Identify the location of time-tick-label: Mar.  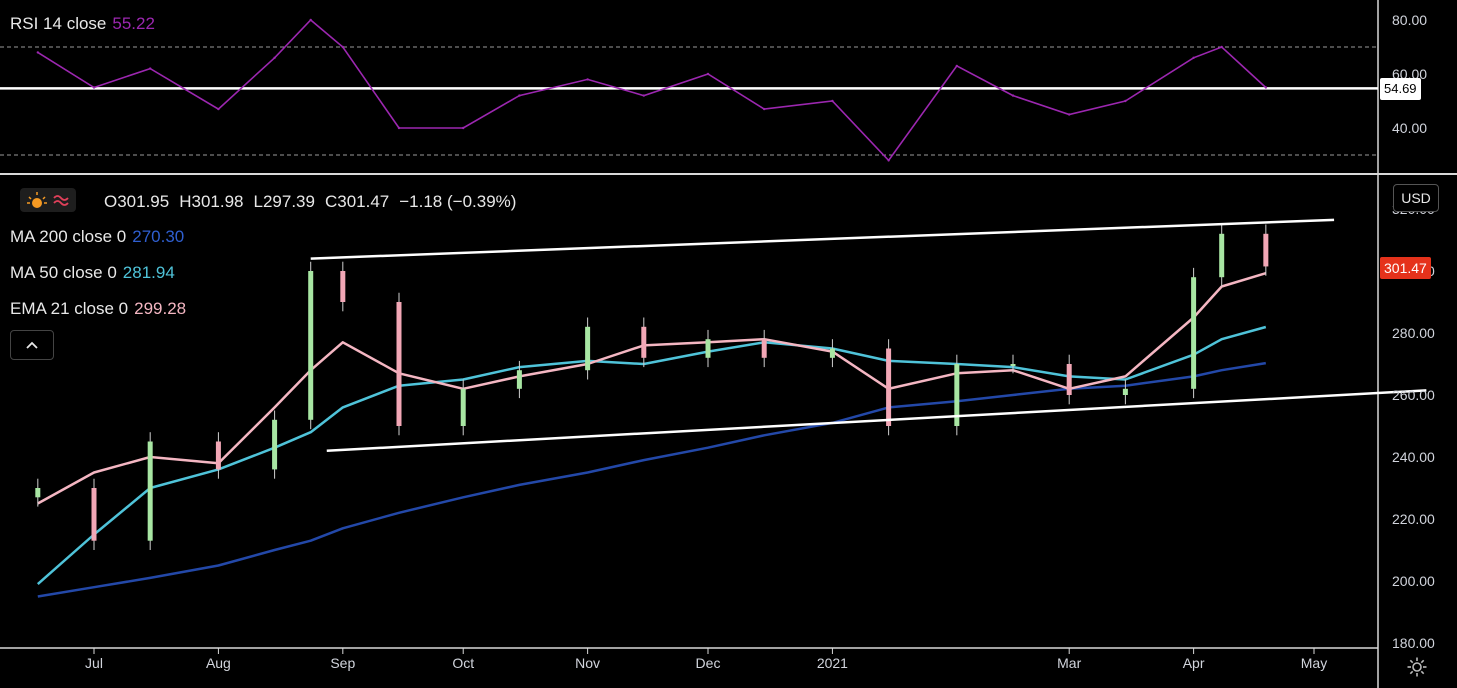
(1069, 663).